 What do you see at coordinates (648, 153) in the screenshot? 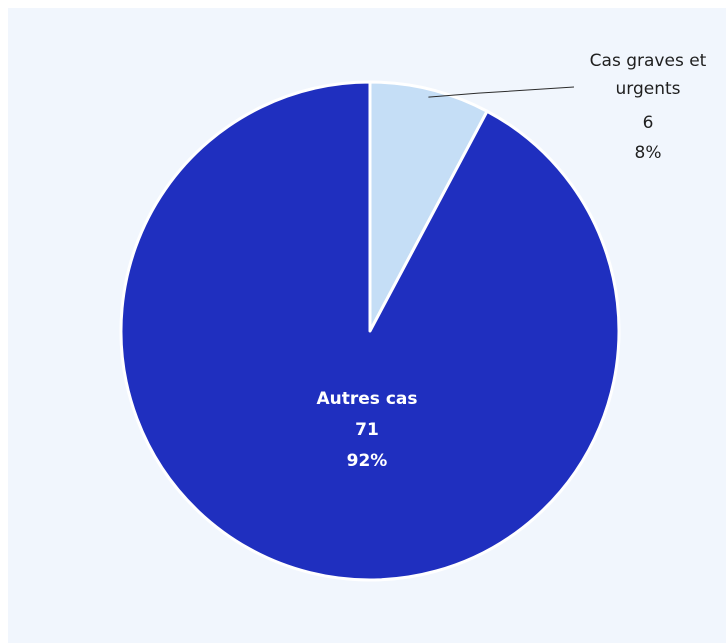
I see `slice-0-percent-label: 8%` at bounding box center [648, 153].